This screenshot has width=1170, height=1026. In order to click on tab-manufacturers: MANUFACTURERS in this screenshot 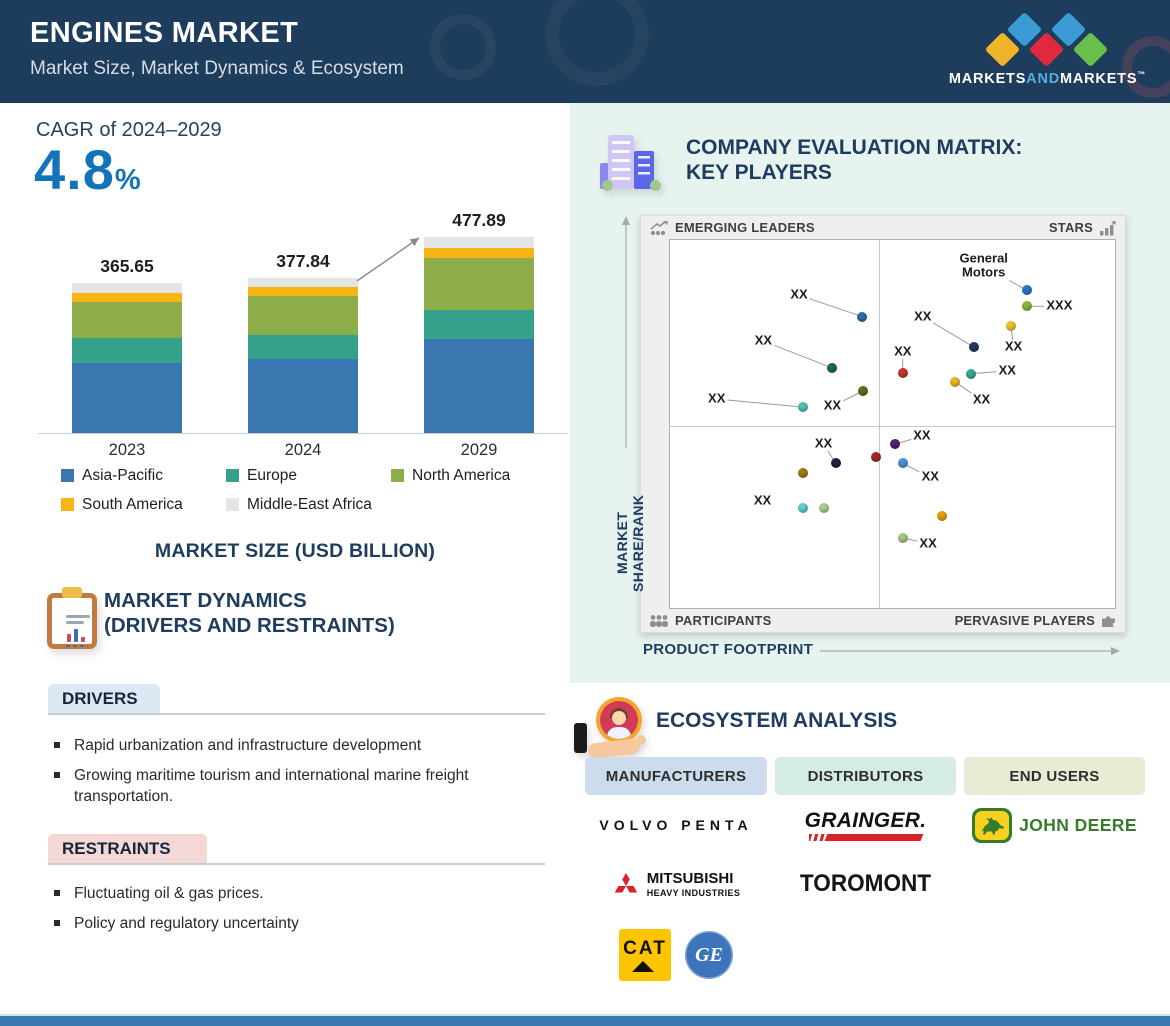, I will do `click(676, 776)`.